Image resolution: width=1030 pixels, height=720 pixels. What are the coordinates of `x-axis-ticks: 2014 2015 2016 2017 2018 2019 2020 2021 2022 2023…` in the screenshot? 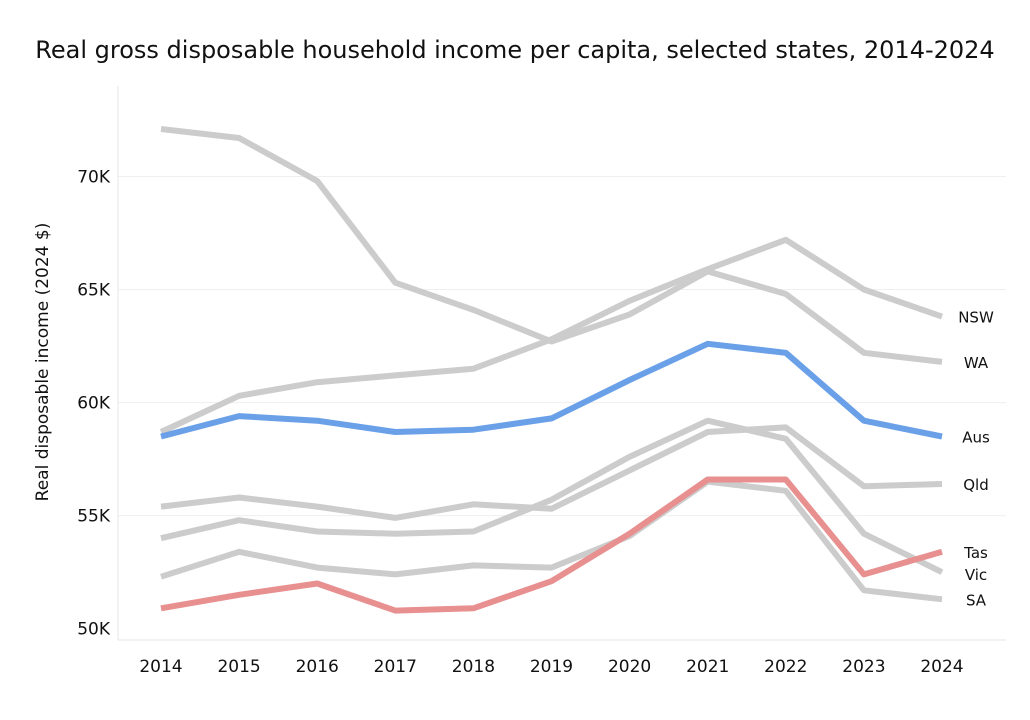 It's located at (551, 667).